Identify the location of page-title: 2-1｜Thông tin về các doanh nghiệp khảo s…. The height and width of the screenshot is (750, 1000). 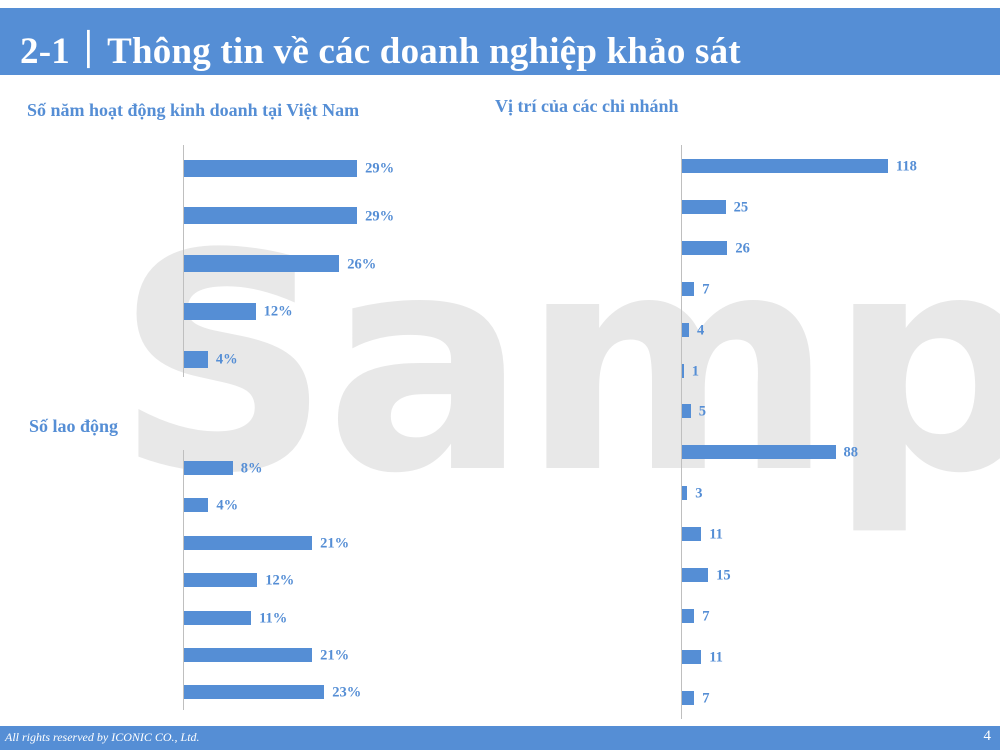
(380, 51).